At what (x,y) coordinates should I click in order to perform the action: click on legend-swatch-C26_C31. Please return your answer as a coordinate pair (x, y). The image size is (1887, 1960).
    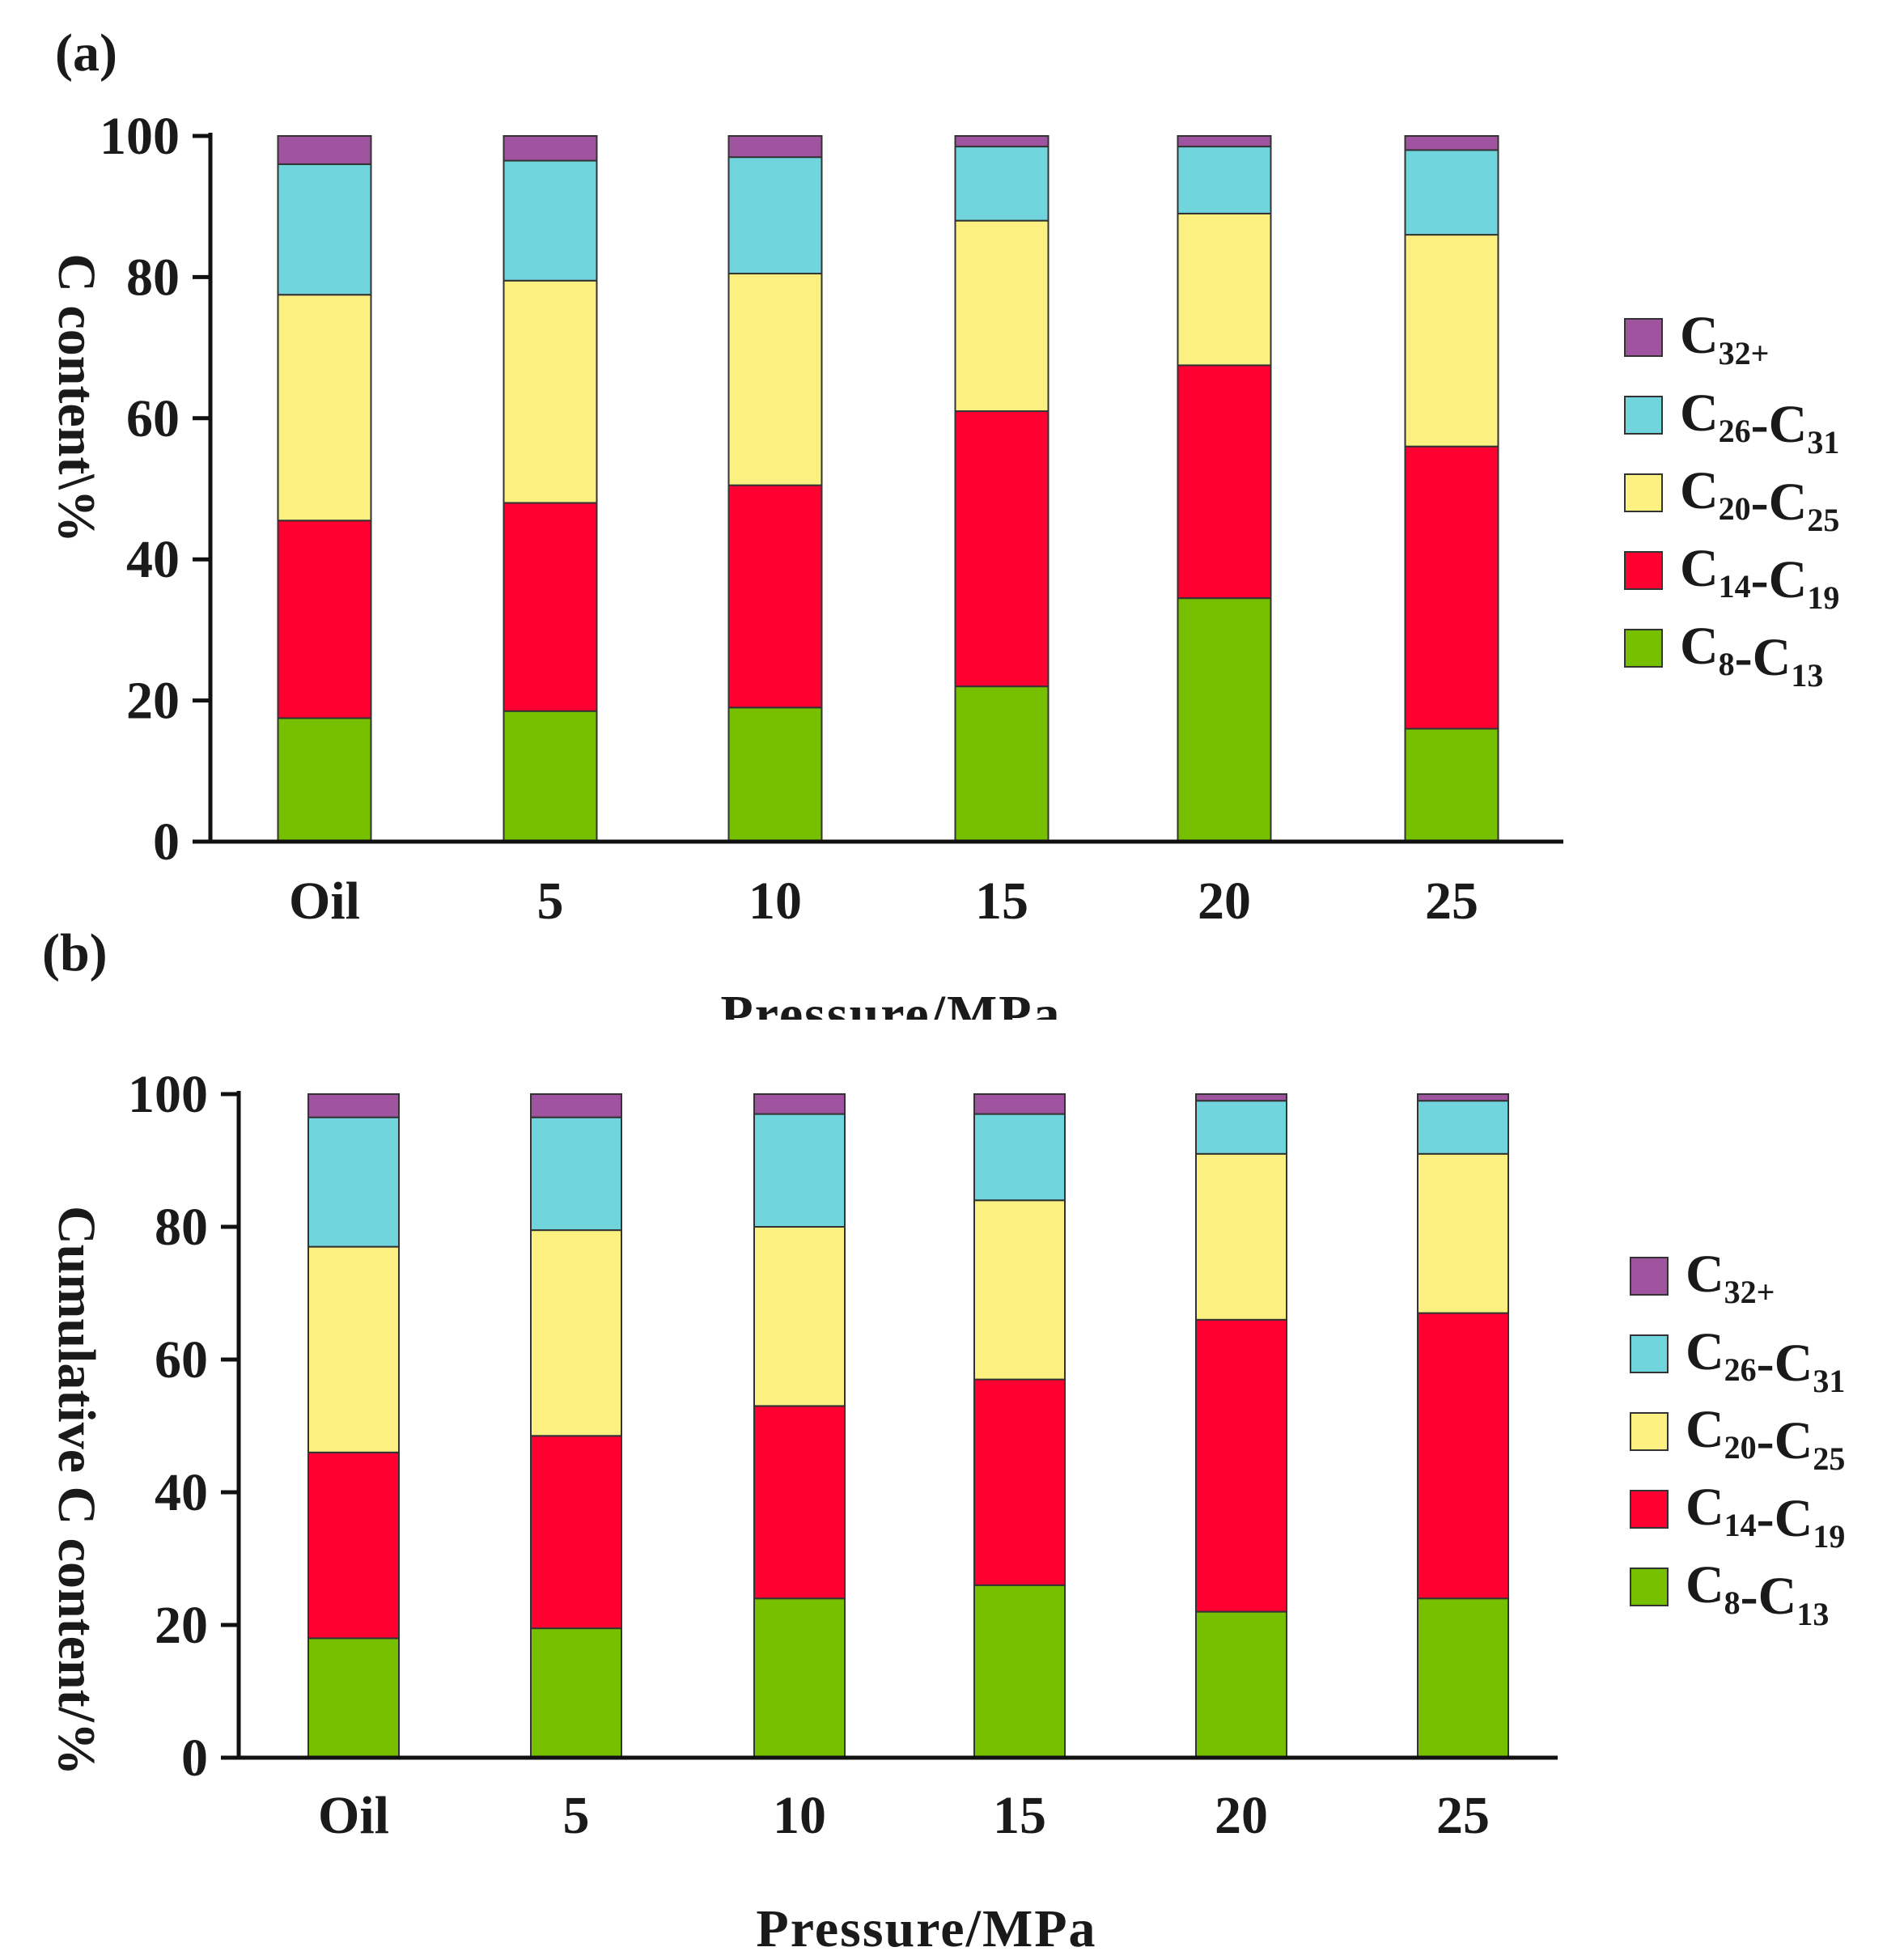
    Looking at the image, I should click on (1643, 415).